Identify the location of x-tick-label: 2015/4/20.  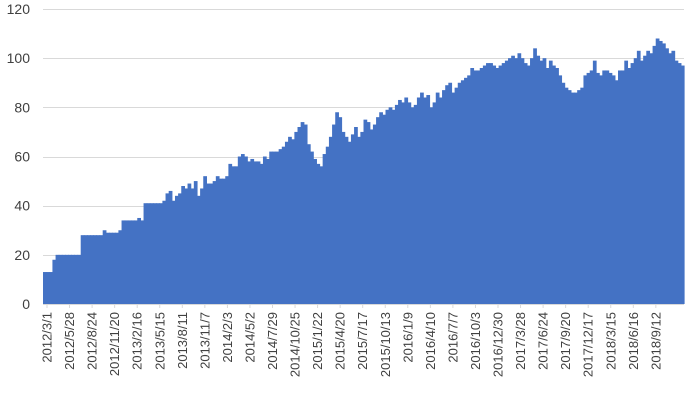
(340, 341).